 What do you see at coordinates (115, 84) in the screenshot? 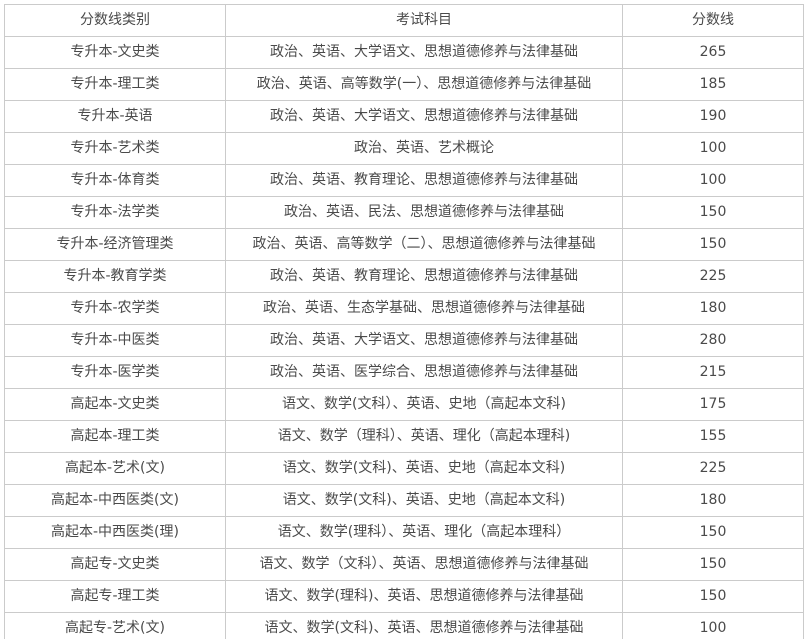
I see `category-cell: 专升本-理工类` at bounding box center [115, 84].